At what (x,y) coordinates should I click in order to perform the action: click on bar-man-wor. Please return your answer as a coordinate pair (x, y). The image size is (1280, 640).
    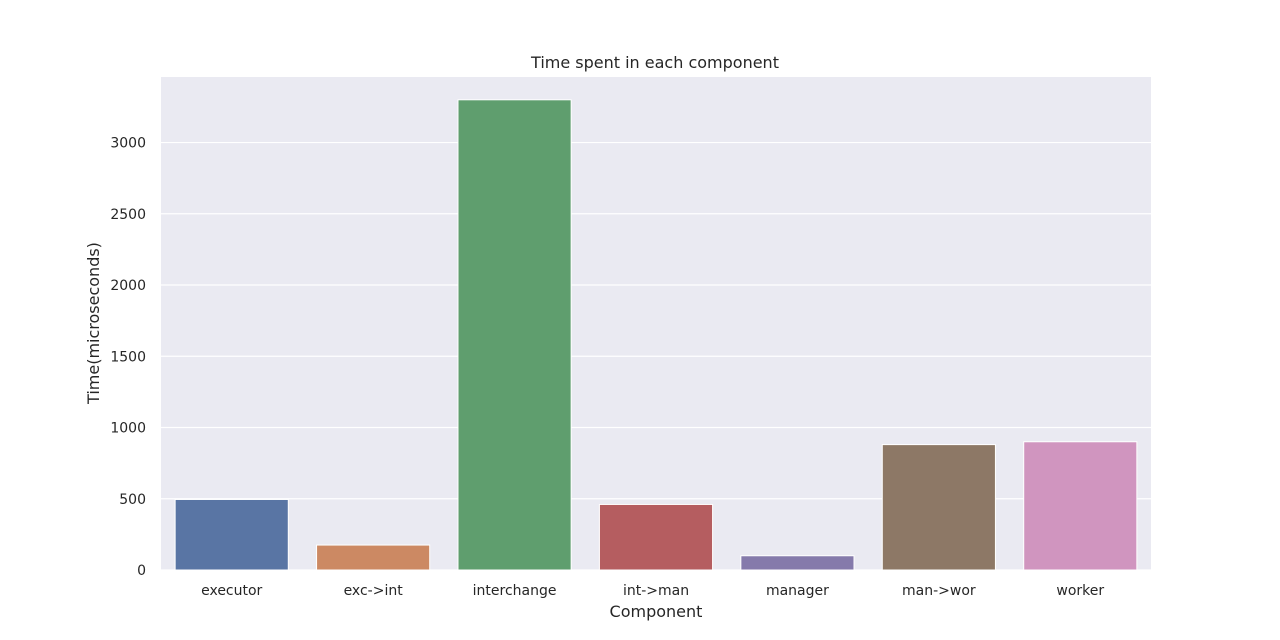
    Looking at the image, I should click on (938, 507).